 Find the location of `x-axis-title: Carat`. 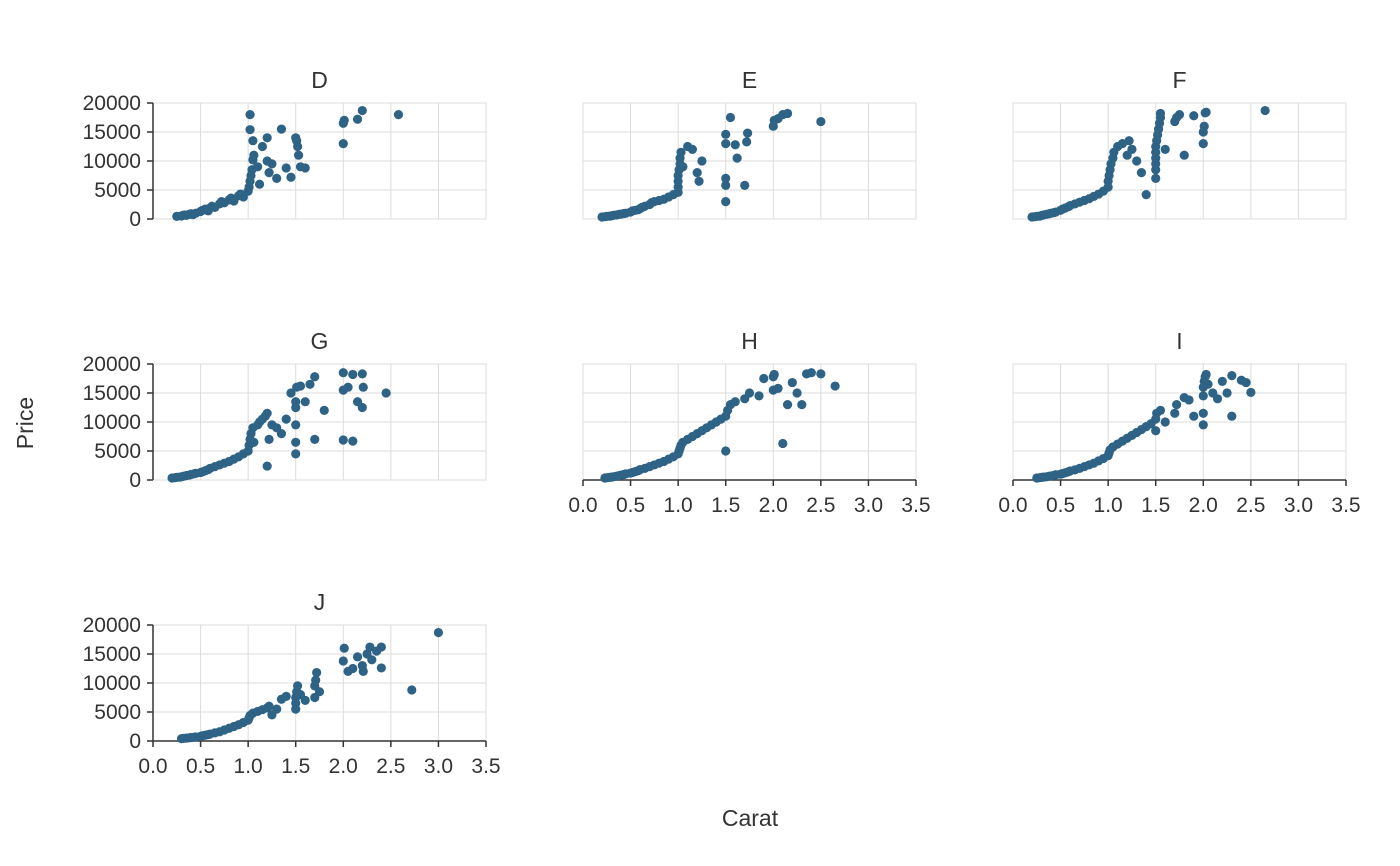

x-axis-title: Carat is located at coordinates (750, 818).